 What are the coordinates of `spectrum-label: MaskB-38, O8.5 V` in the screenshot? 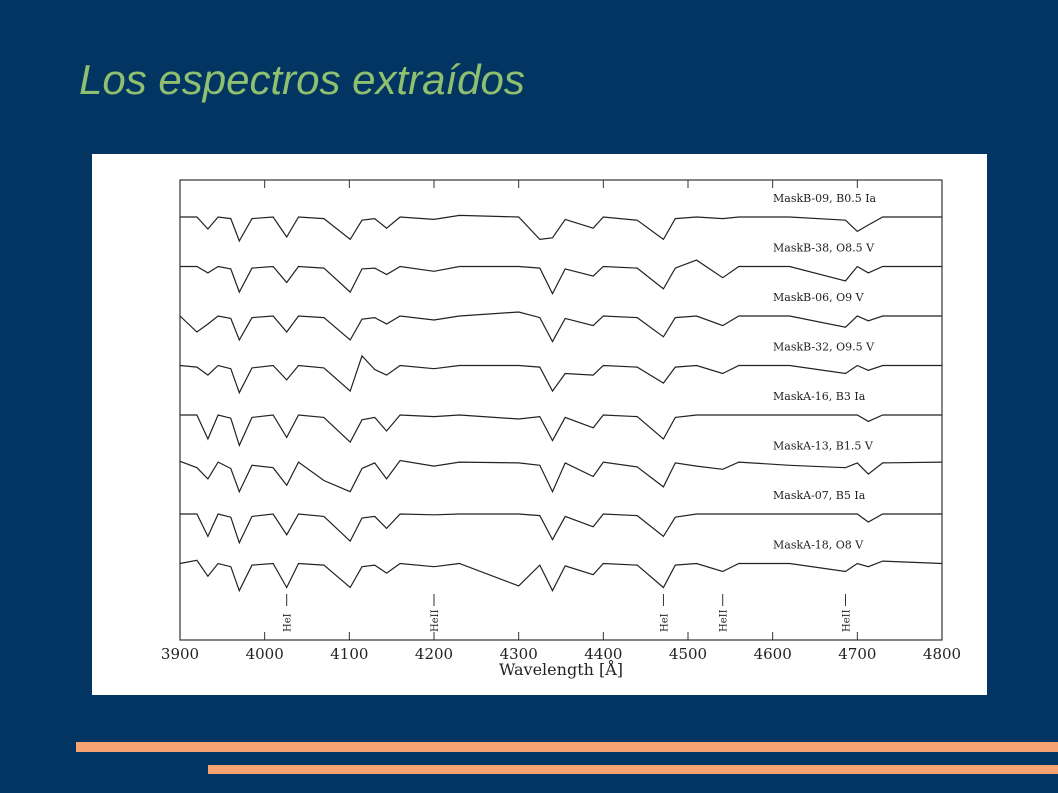 It's located at (824, 248).